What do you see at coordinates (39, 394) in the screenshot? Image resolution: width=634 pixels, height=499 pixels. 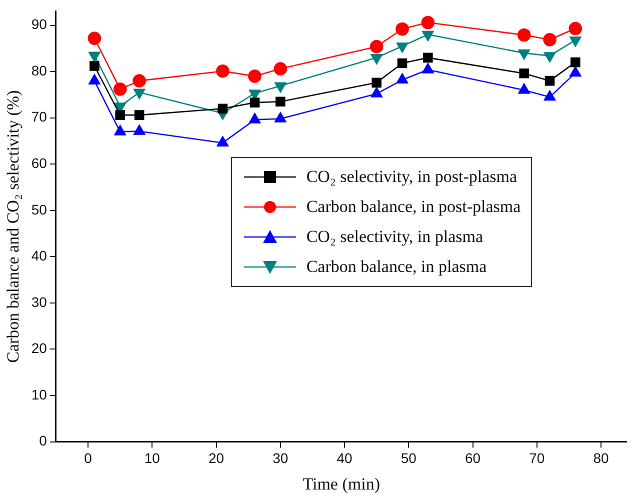 I see `y-tick-label: 10` at bounding box center [39, 394].